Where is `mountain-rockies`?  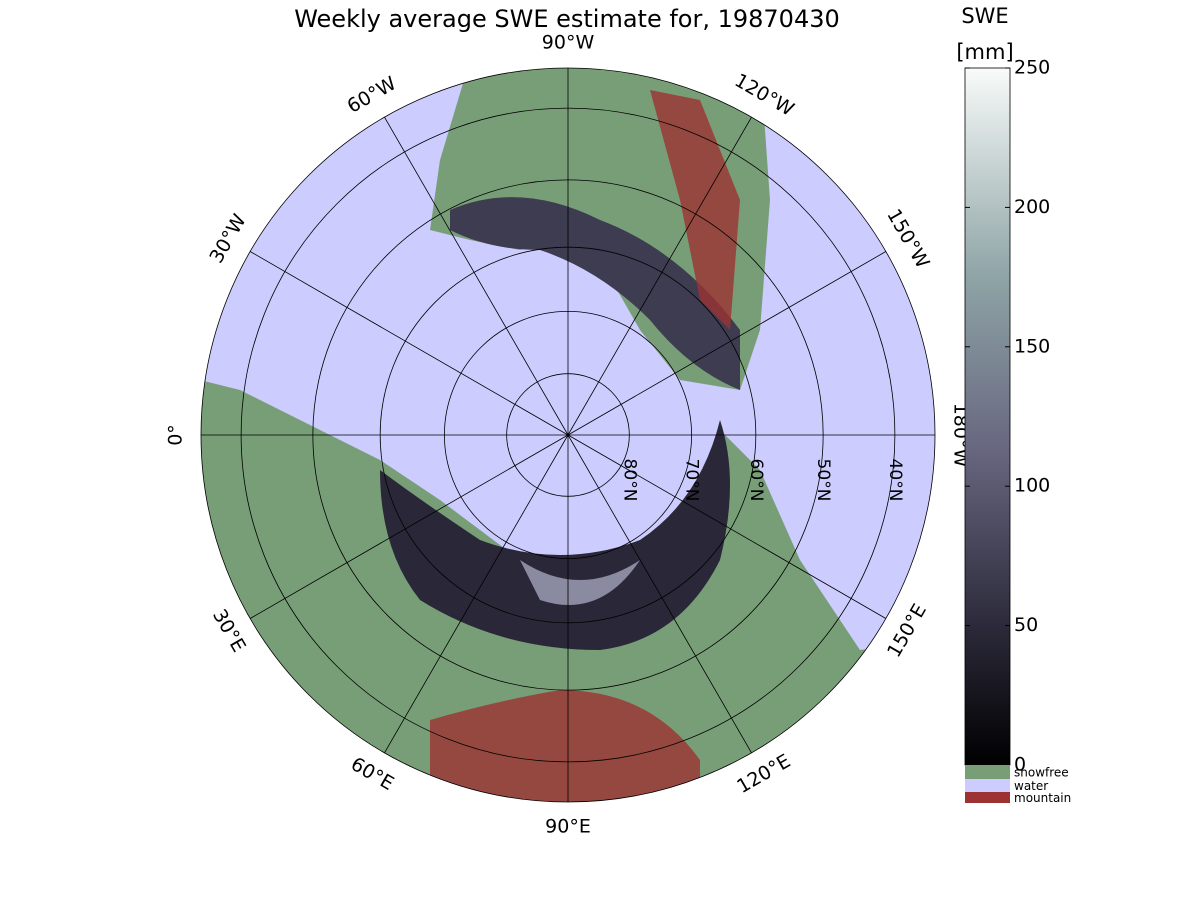 mountain-rockies is located at coordinates (695, 210).